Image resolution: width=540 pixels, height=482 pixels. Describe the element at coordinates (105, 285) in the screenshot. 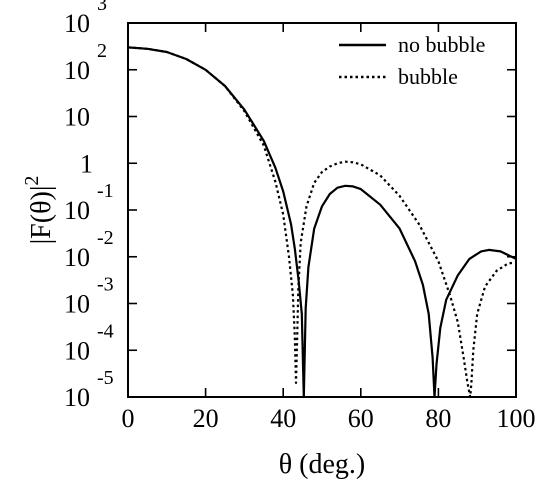

I see `y-tick-label-exponent: -3` at that location.